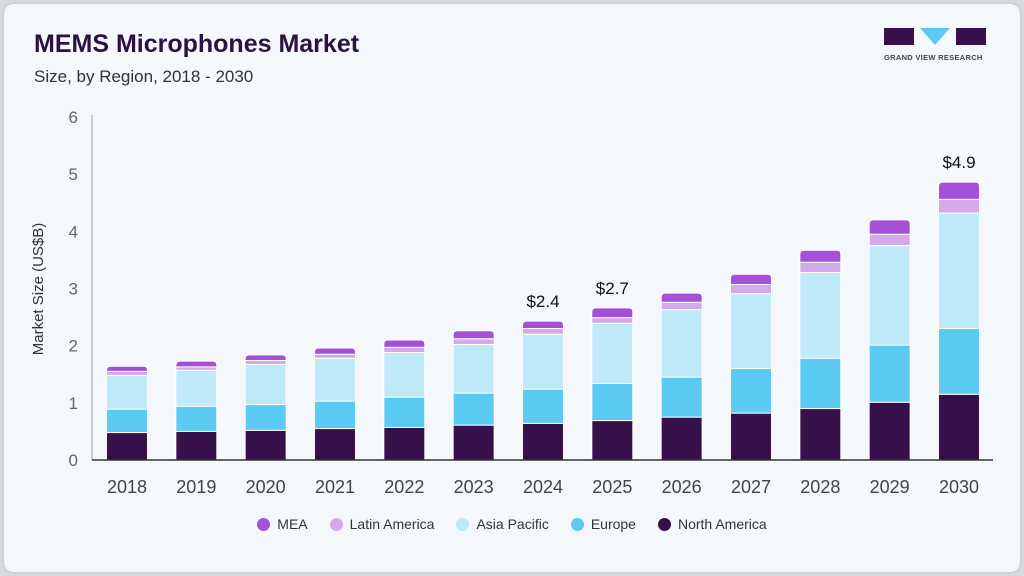 The height and width of the screenshot is (576, 1024). What do you see at coordinates (392, 524) in the screenshot?
I see `legend-label: Latin America` at bounding box center [392, 524].